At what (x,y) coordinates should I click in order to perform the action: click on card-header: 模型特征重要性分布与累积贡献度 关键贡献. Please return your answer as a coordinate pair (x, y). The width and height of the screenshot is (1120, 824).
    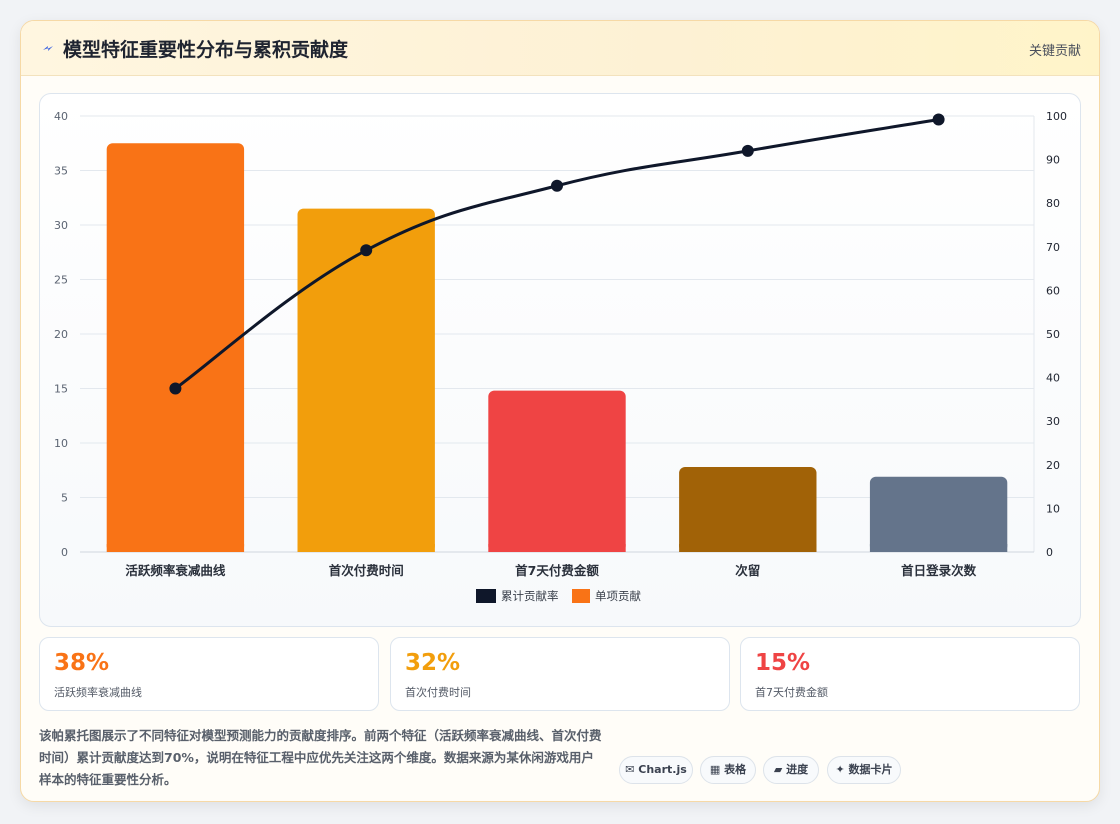
    Looking at the image, I should click on (560, 48).